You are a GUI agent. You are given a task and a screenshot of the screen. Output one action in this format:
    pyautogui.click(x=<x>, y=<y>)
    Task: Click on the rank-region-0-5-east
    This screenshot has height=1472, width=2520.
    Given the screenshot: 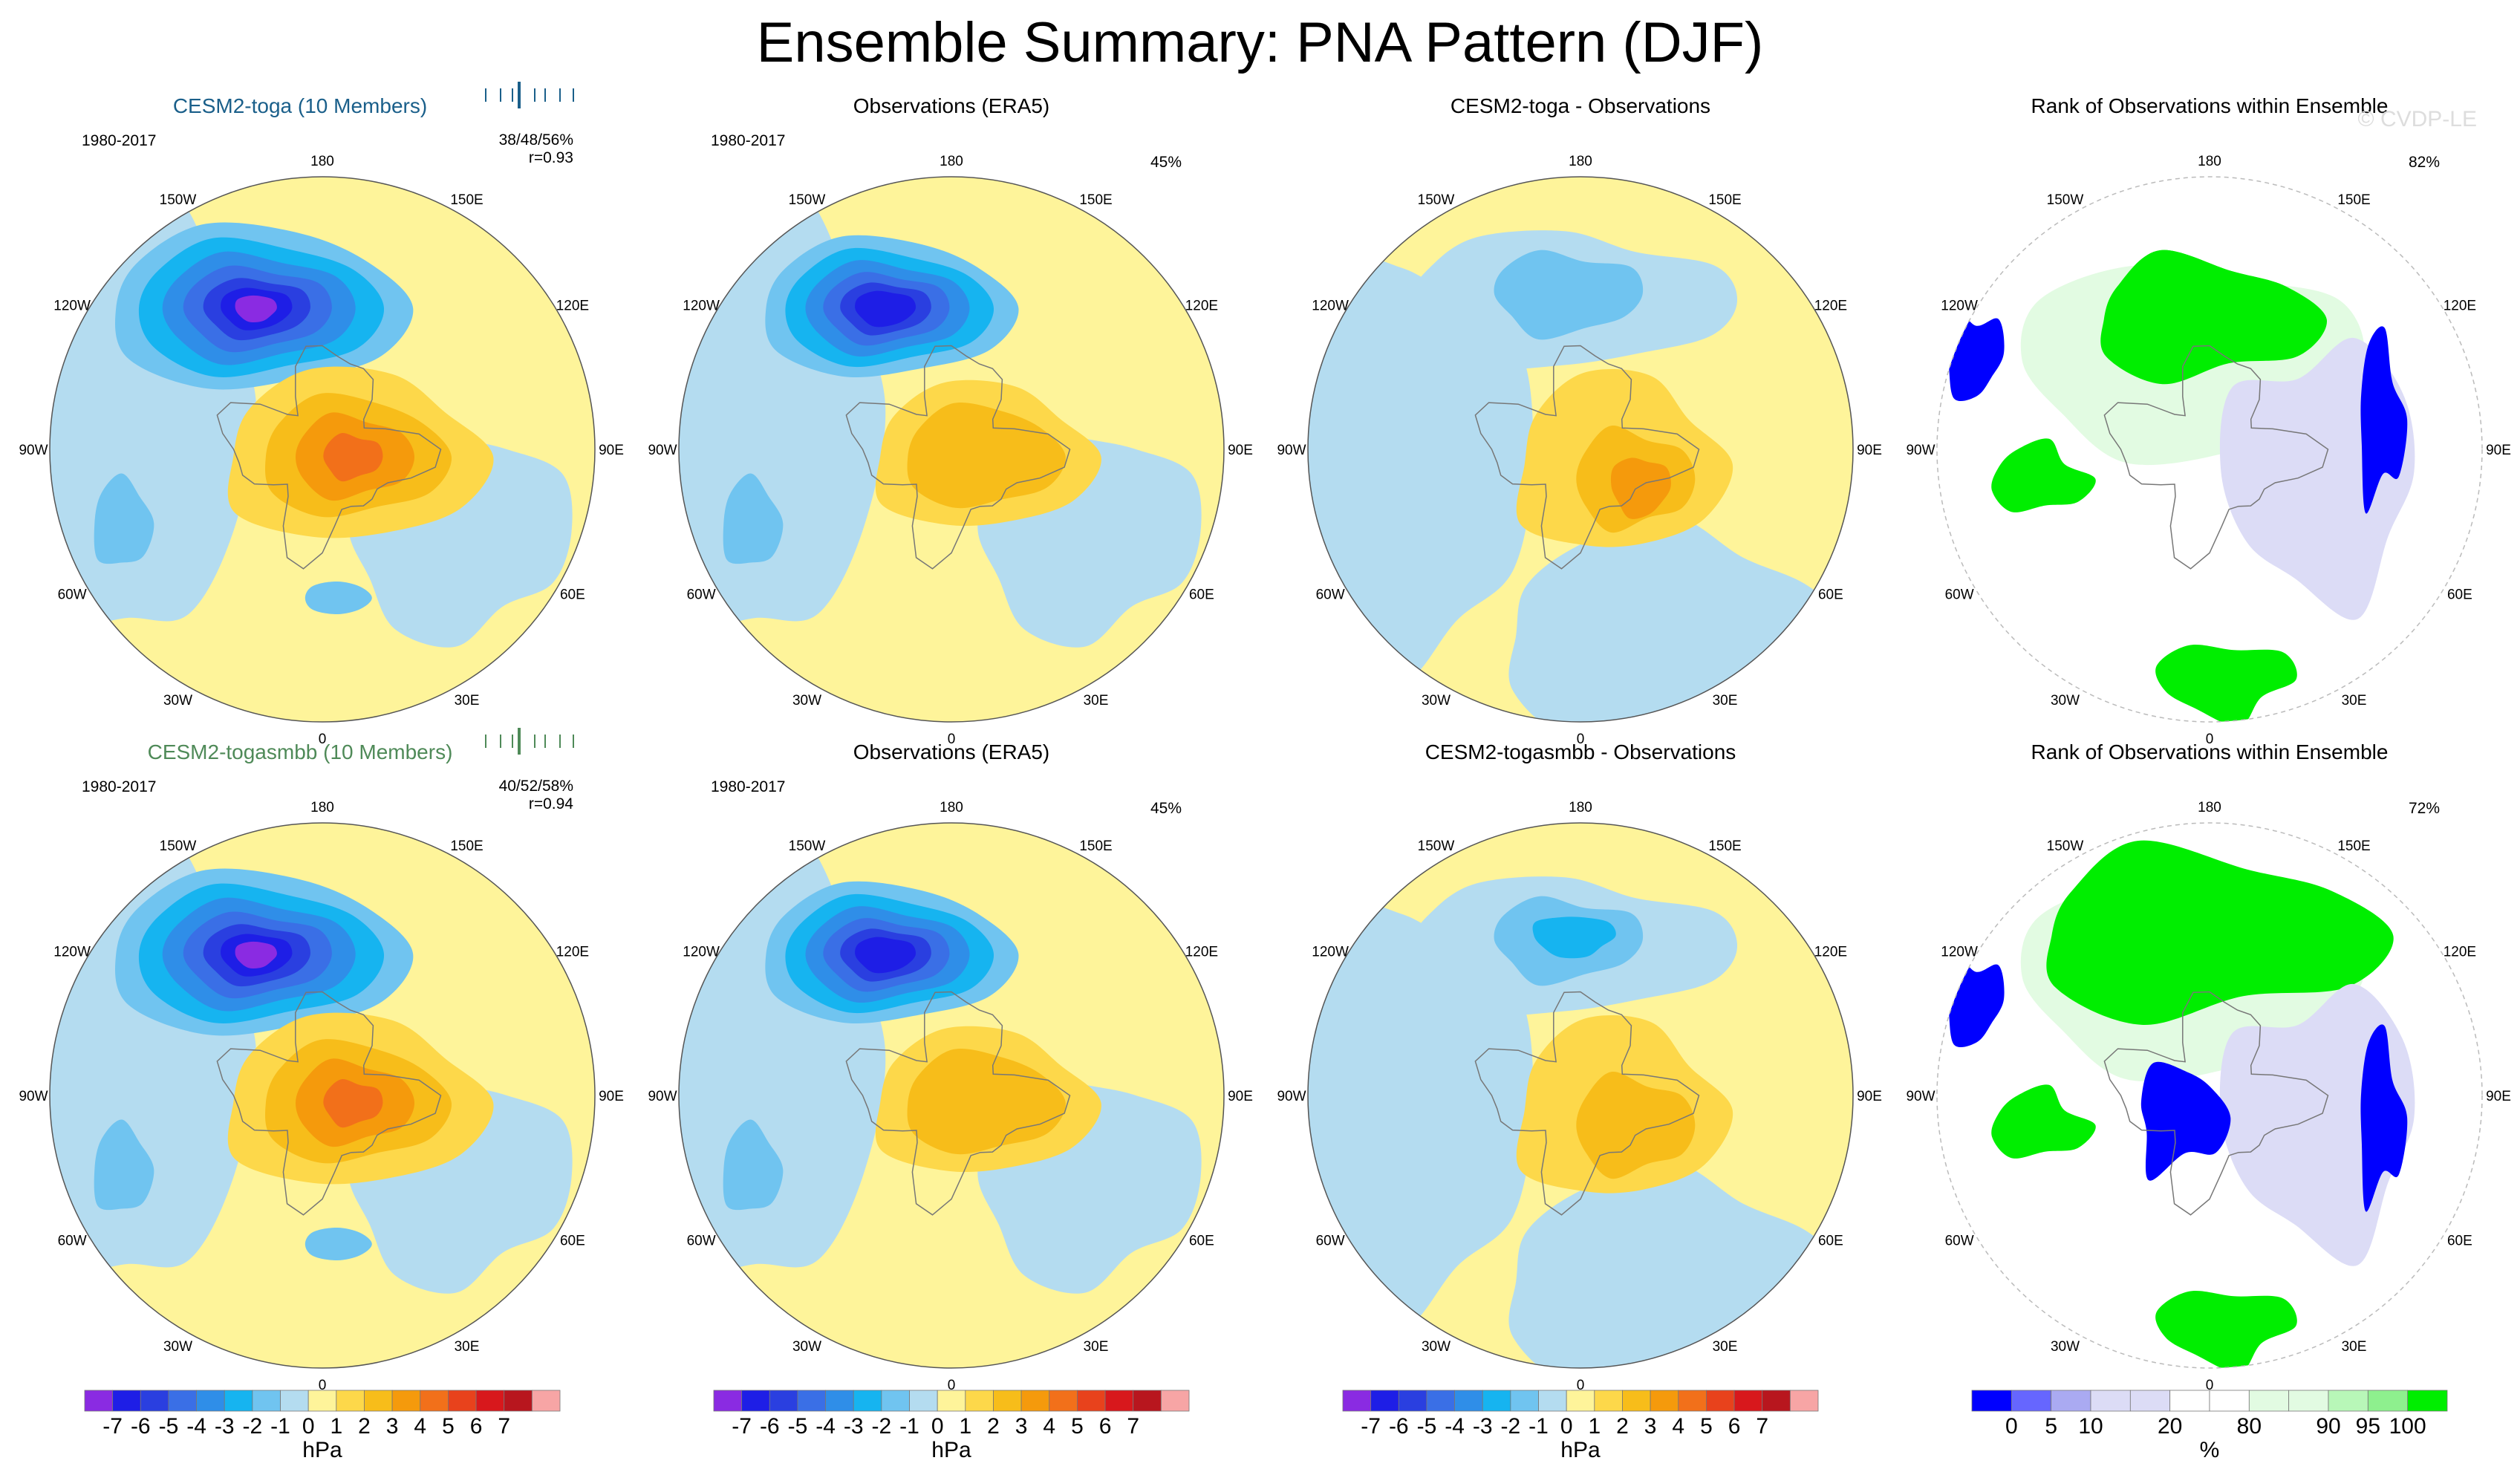 What is the action you would take?
    pyautogui.click(x=2384, y=420)
    